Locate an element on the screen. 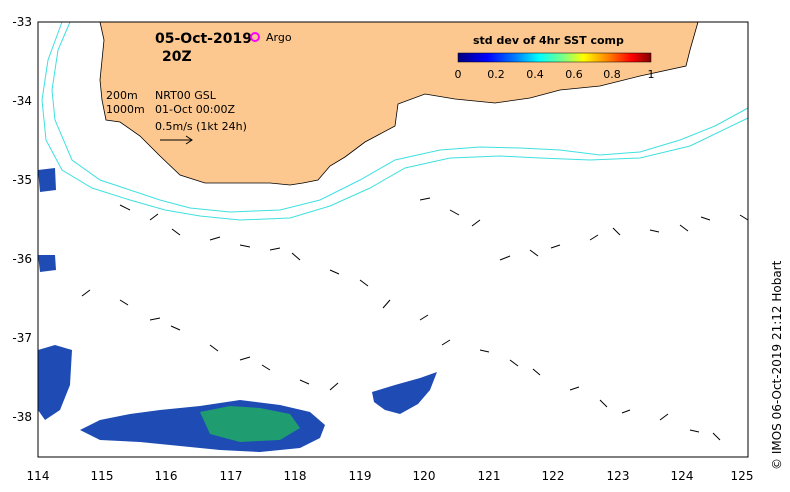 The image size is (790, 492). sst-patch-central is located at coordinates (404, 393).